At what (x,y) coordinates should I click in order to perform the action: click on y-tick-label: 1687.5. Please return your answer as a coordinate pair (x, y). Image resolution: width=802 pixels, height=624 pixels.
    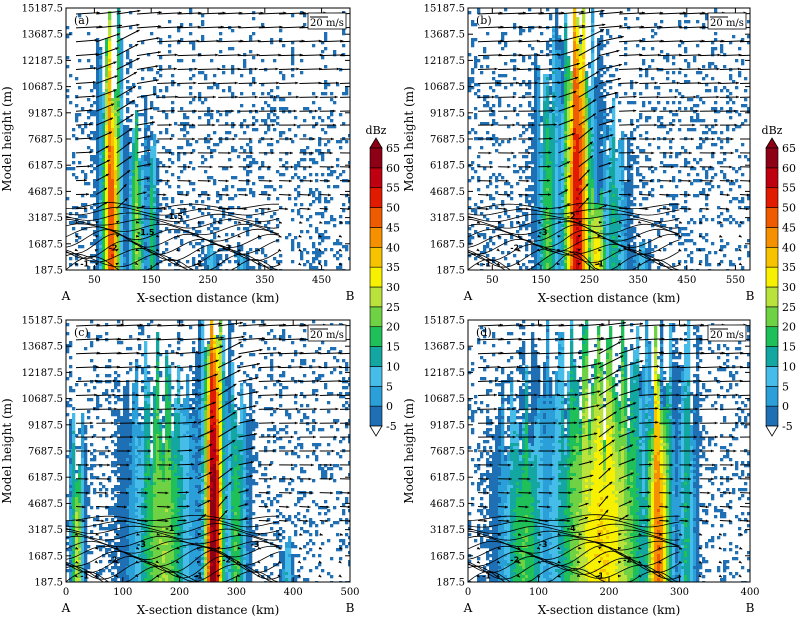
    Looking at the image, I should click on (447, 244).